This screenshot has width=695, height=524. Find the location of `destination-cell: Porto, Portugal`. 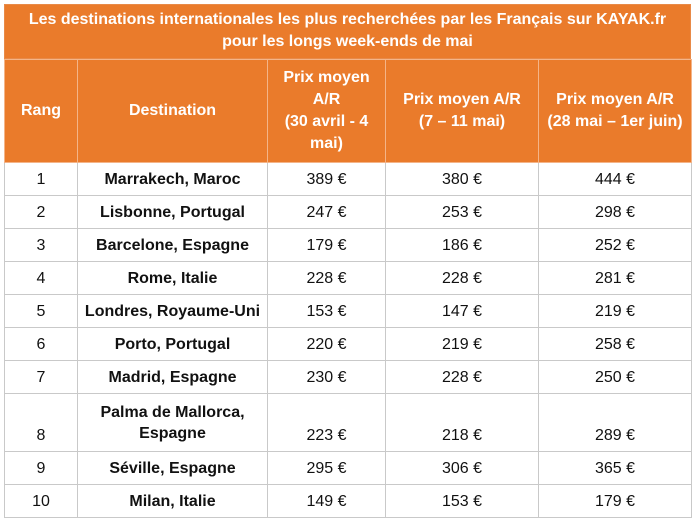

destination-cell: Porto, Portugal is located at coordinates (172, 344).